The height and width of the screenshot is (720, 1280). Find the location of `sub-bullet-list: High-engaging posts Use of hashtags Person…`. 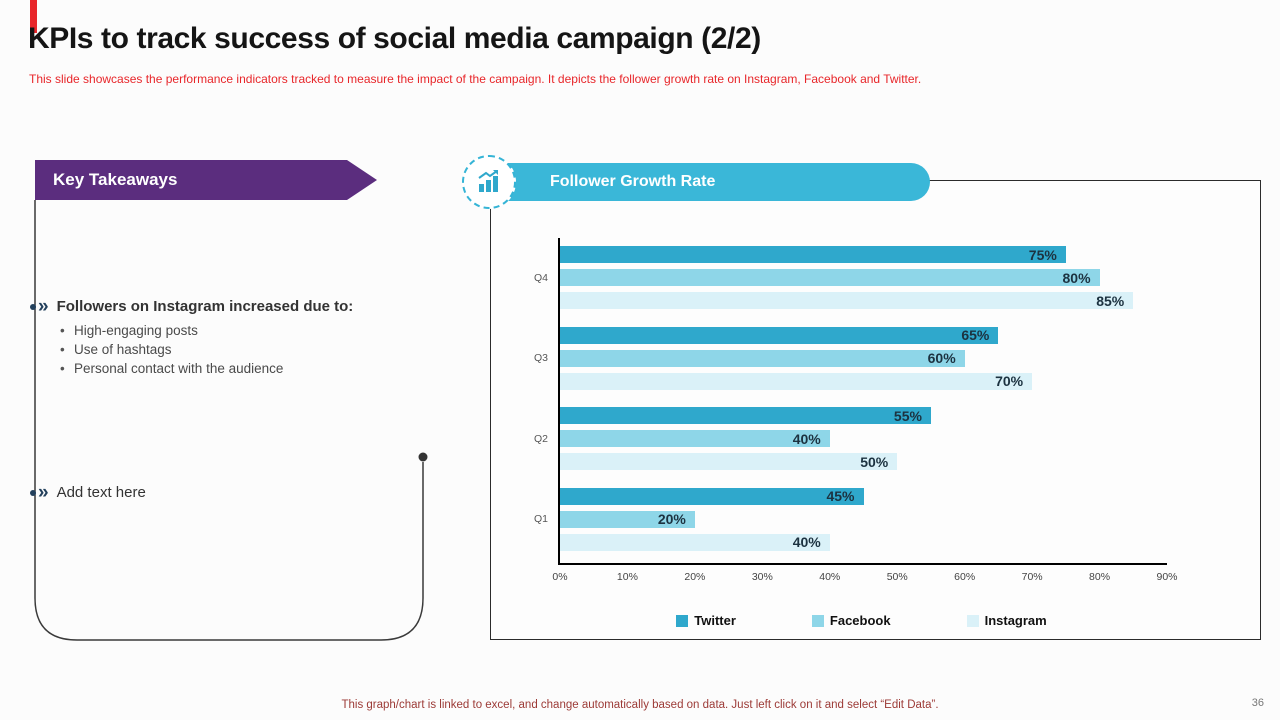

sub-bullet-list: High-engaging posts Use of hashtags Person… is located at coordinates (245, 349).